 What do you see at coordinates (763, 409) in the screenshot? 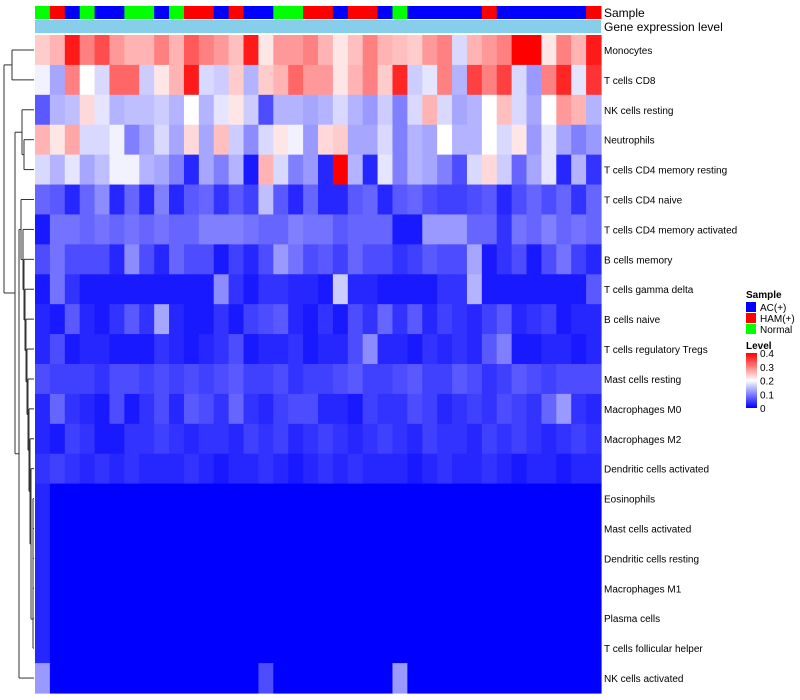
I see `level-tick-label: 0` at bounding box center [763, 409].